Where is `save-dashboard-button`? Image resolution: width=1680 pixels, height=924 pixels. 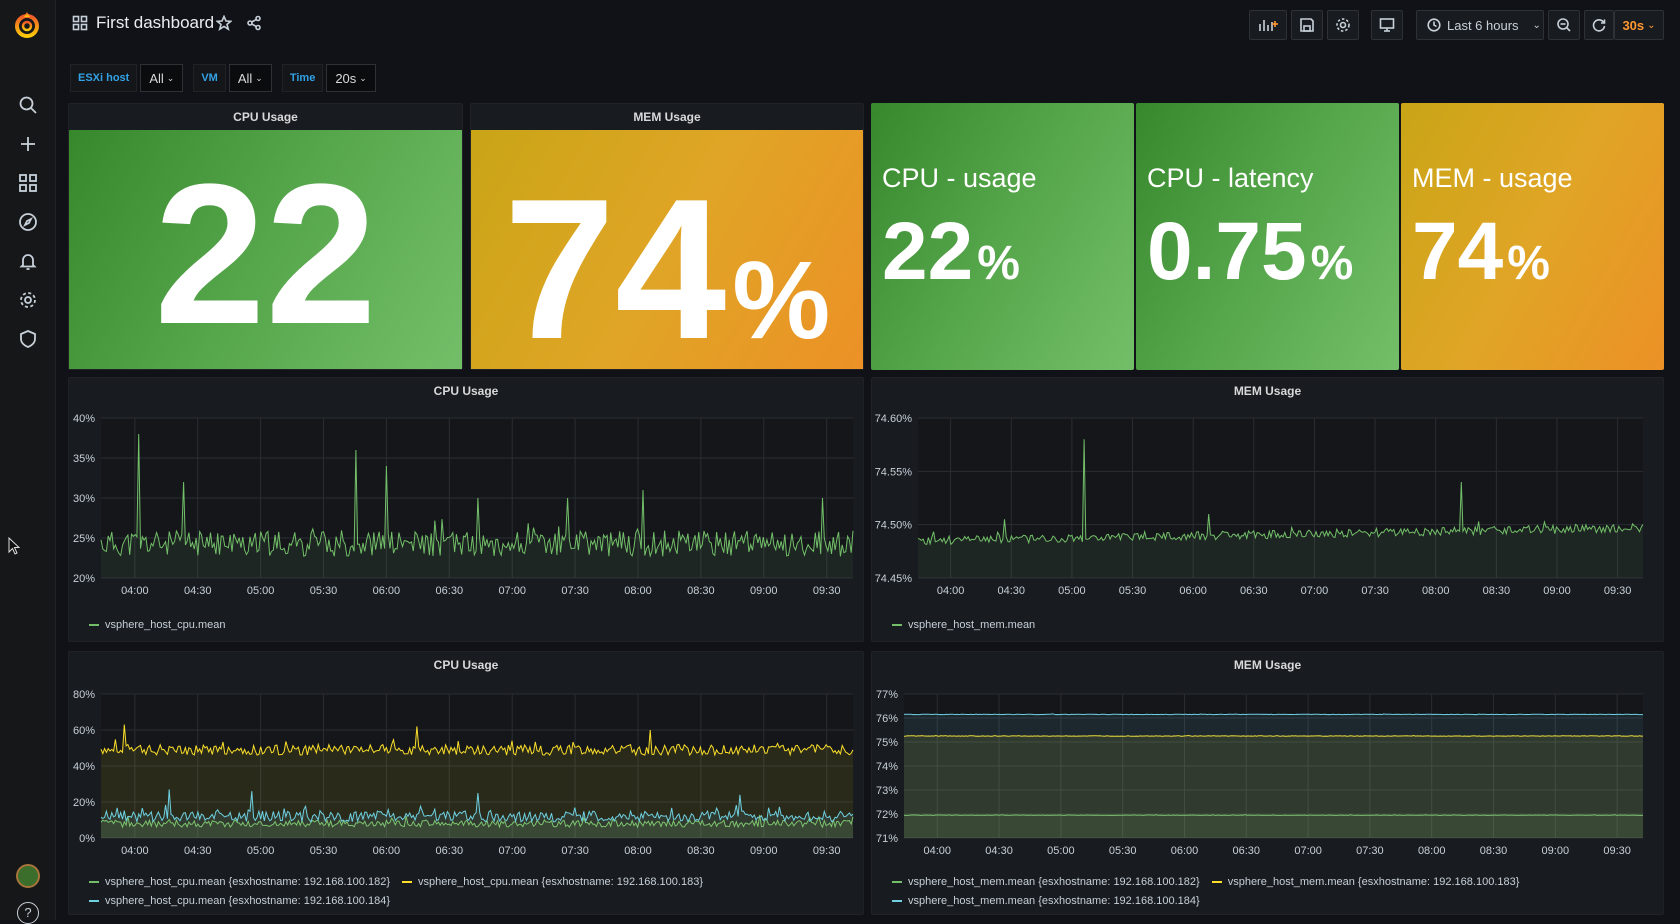 save-dashboard-button is located at coordinates (1307, 25).